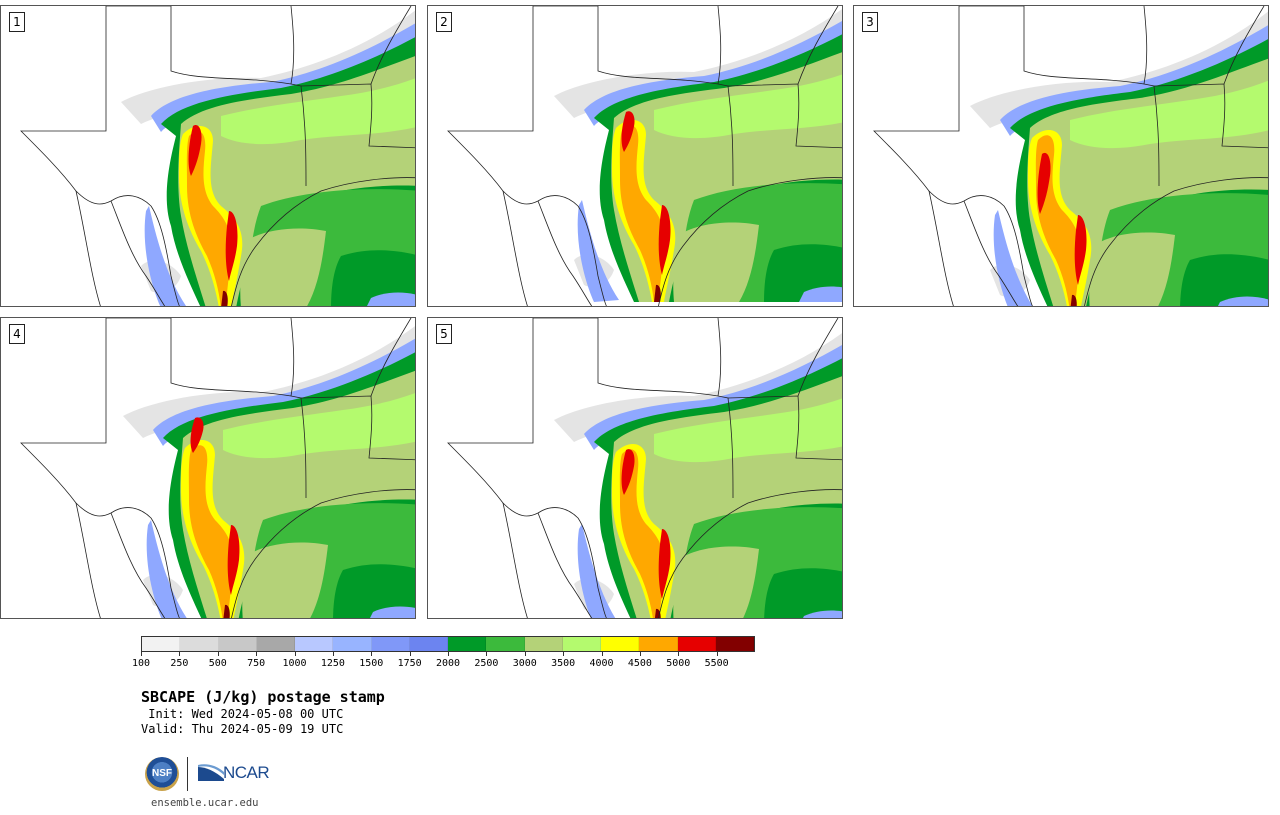  Describe the element at coordinates (187, 774) in the screenshot. I see `logo-divider` at that location.